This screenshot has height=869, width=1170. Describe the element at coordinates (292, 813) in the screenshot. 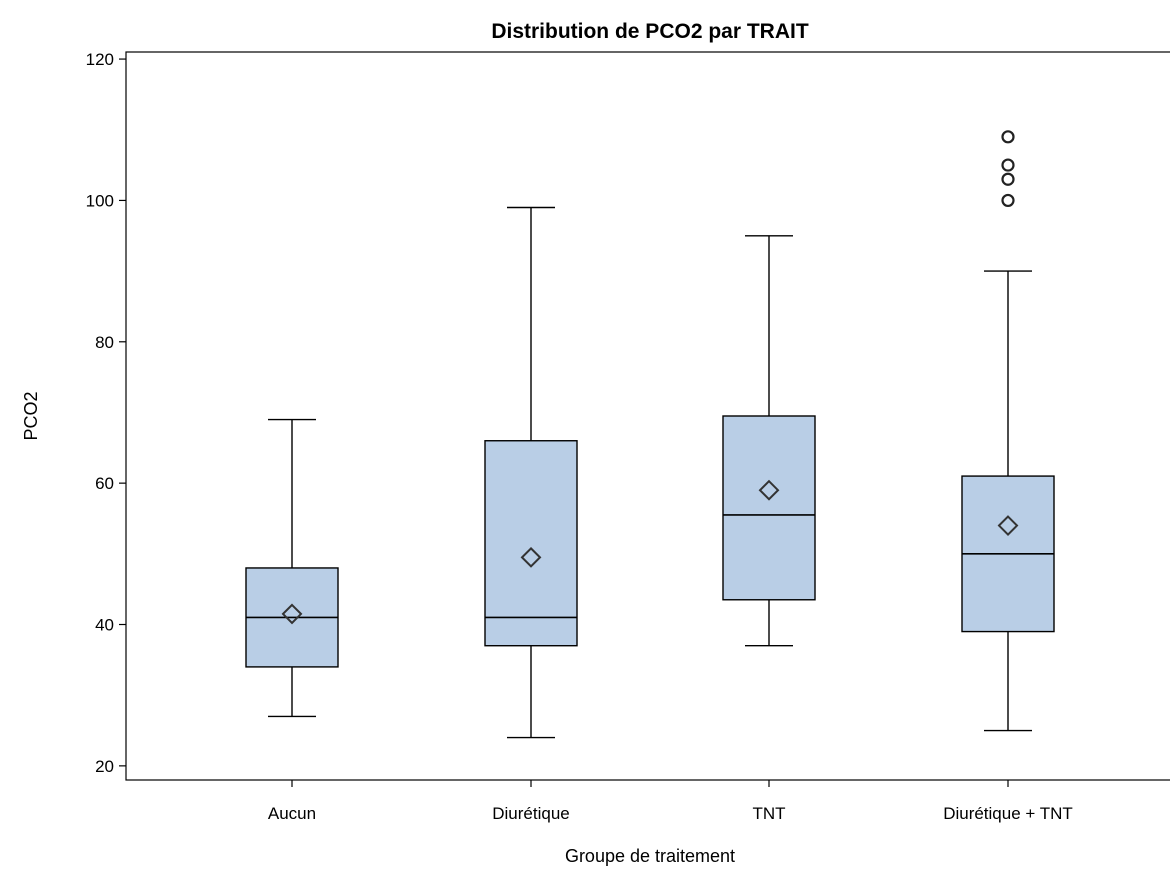

I see `x-tick-label: Aucun` at that location.